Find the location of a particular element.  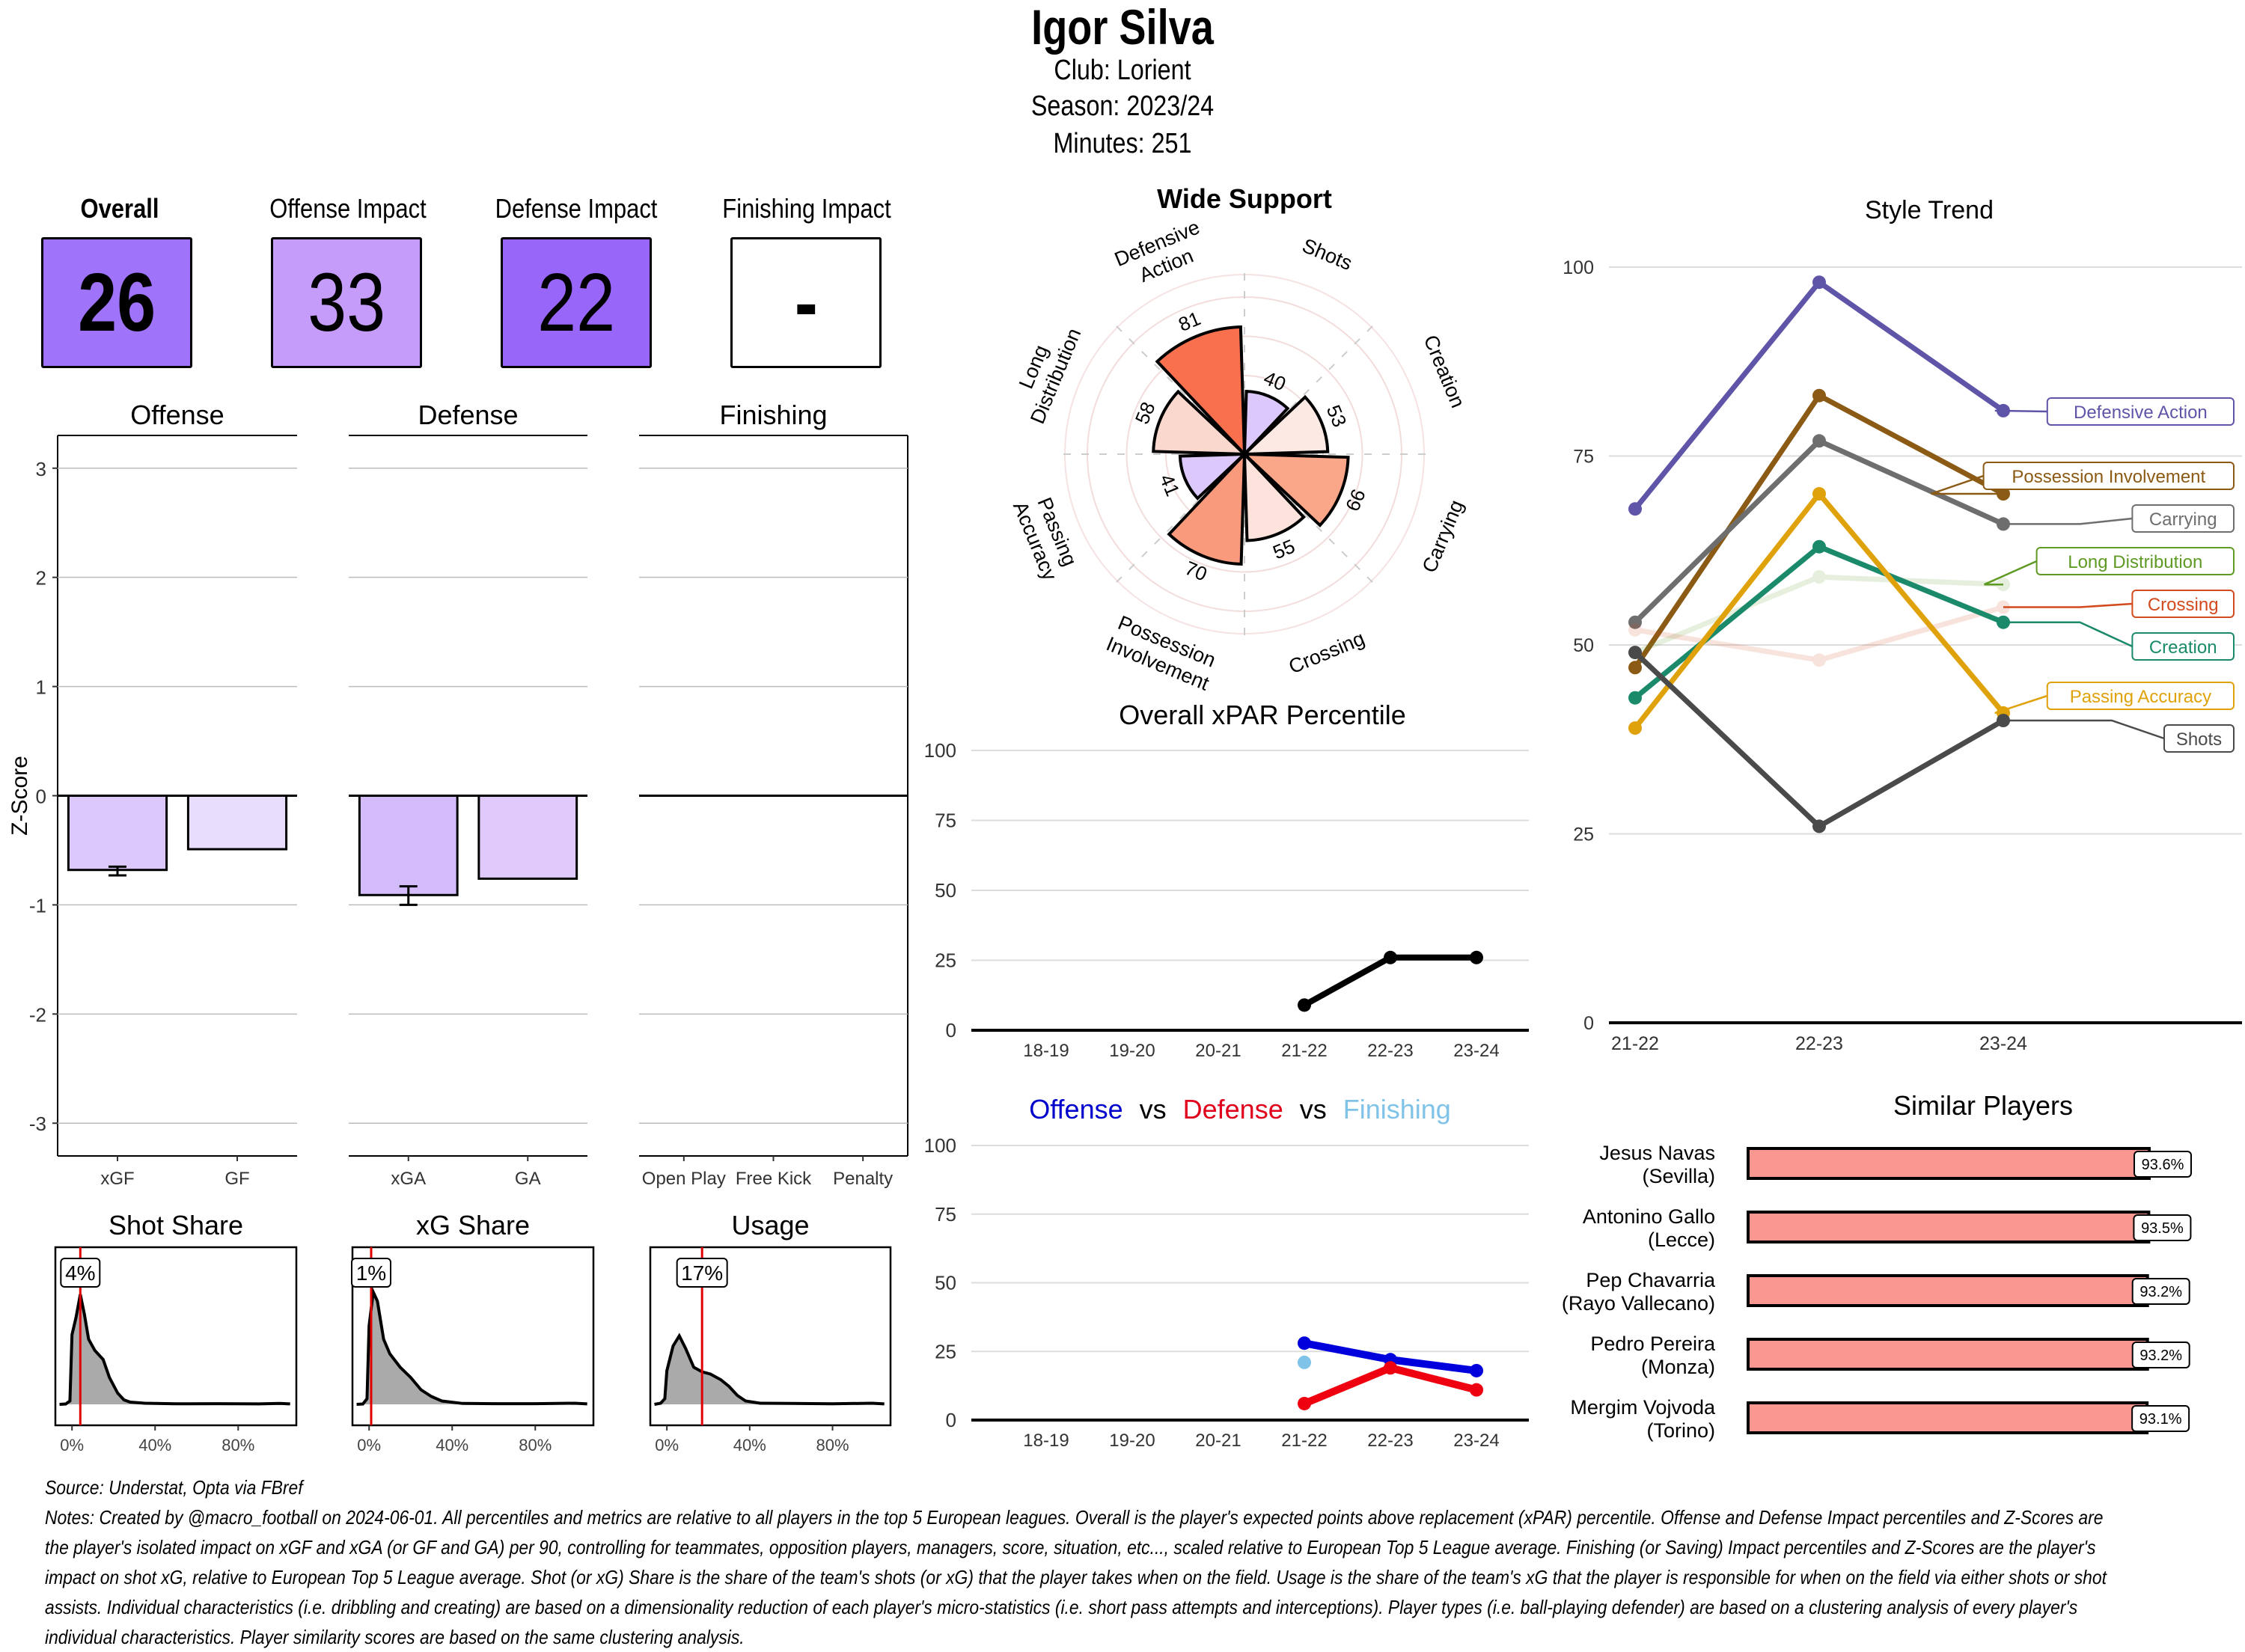

radar-wedge-shots is located at coordinates (1266, 424).